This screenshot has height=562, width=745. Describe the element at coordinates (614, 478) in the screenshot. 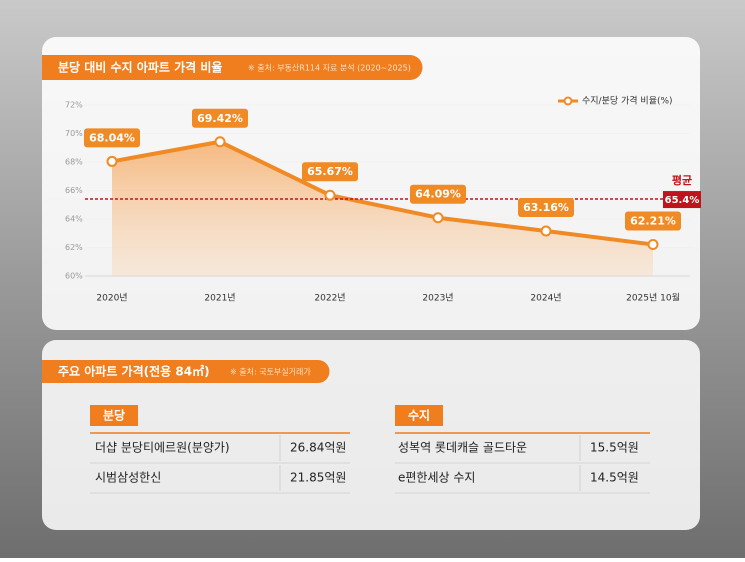

I see `apartment-price: 14.5억원` at that location.